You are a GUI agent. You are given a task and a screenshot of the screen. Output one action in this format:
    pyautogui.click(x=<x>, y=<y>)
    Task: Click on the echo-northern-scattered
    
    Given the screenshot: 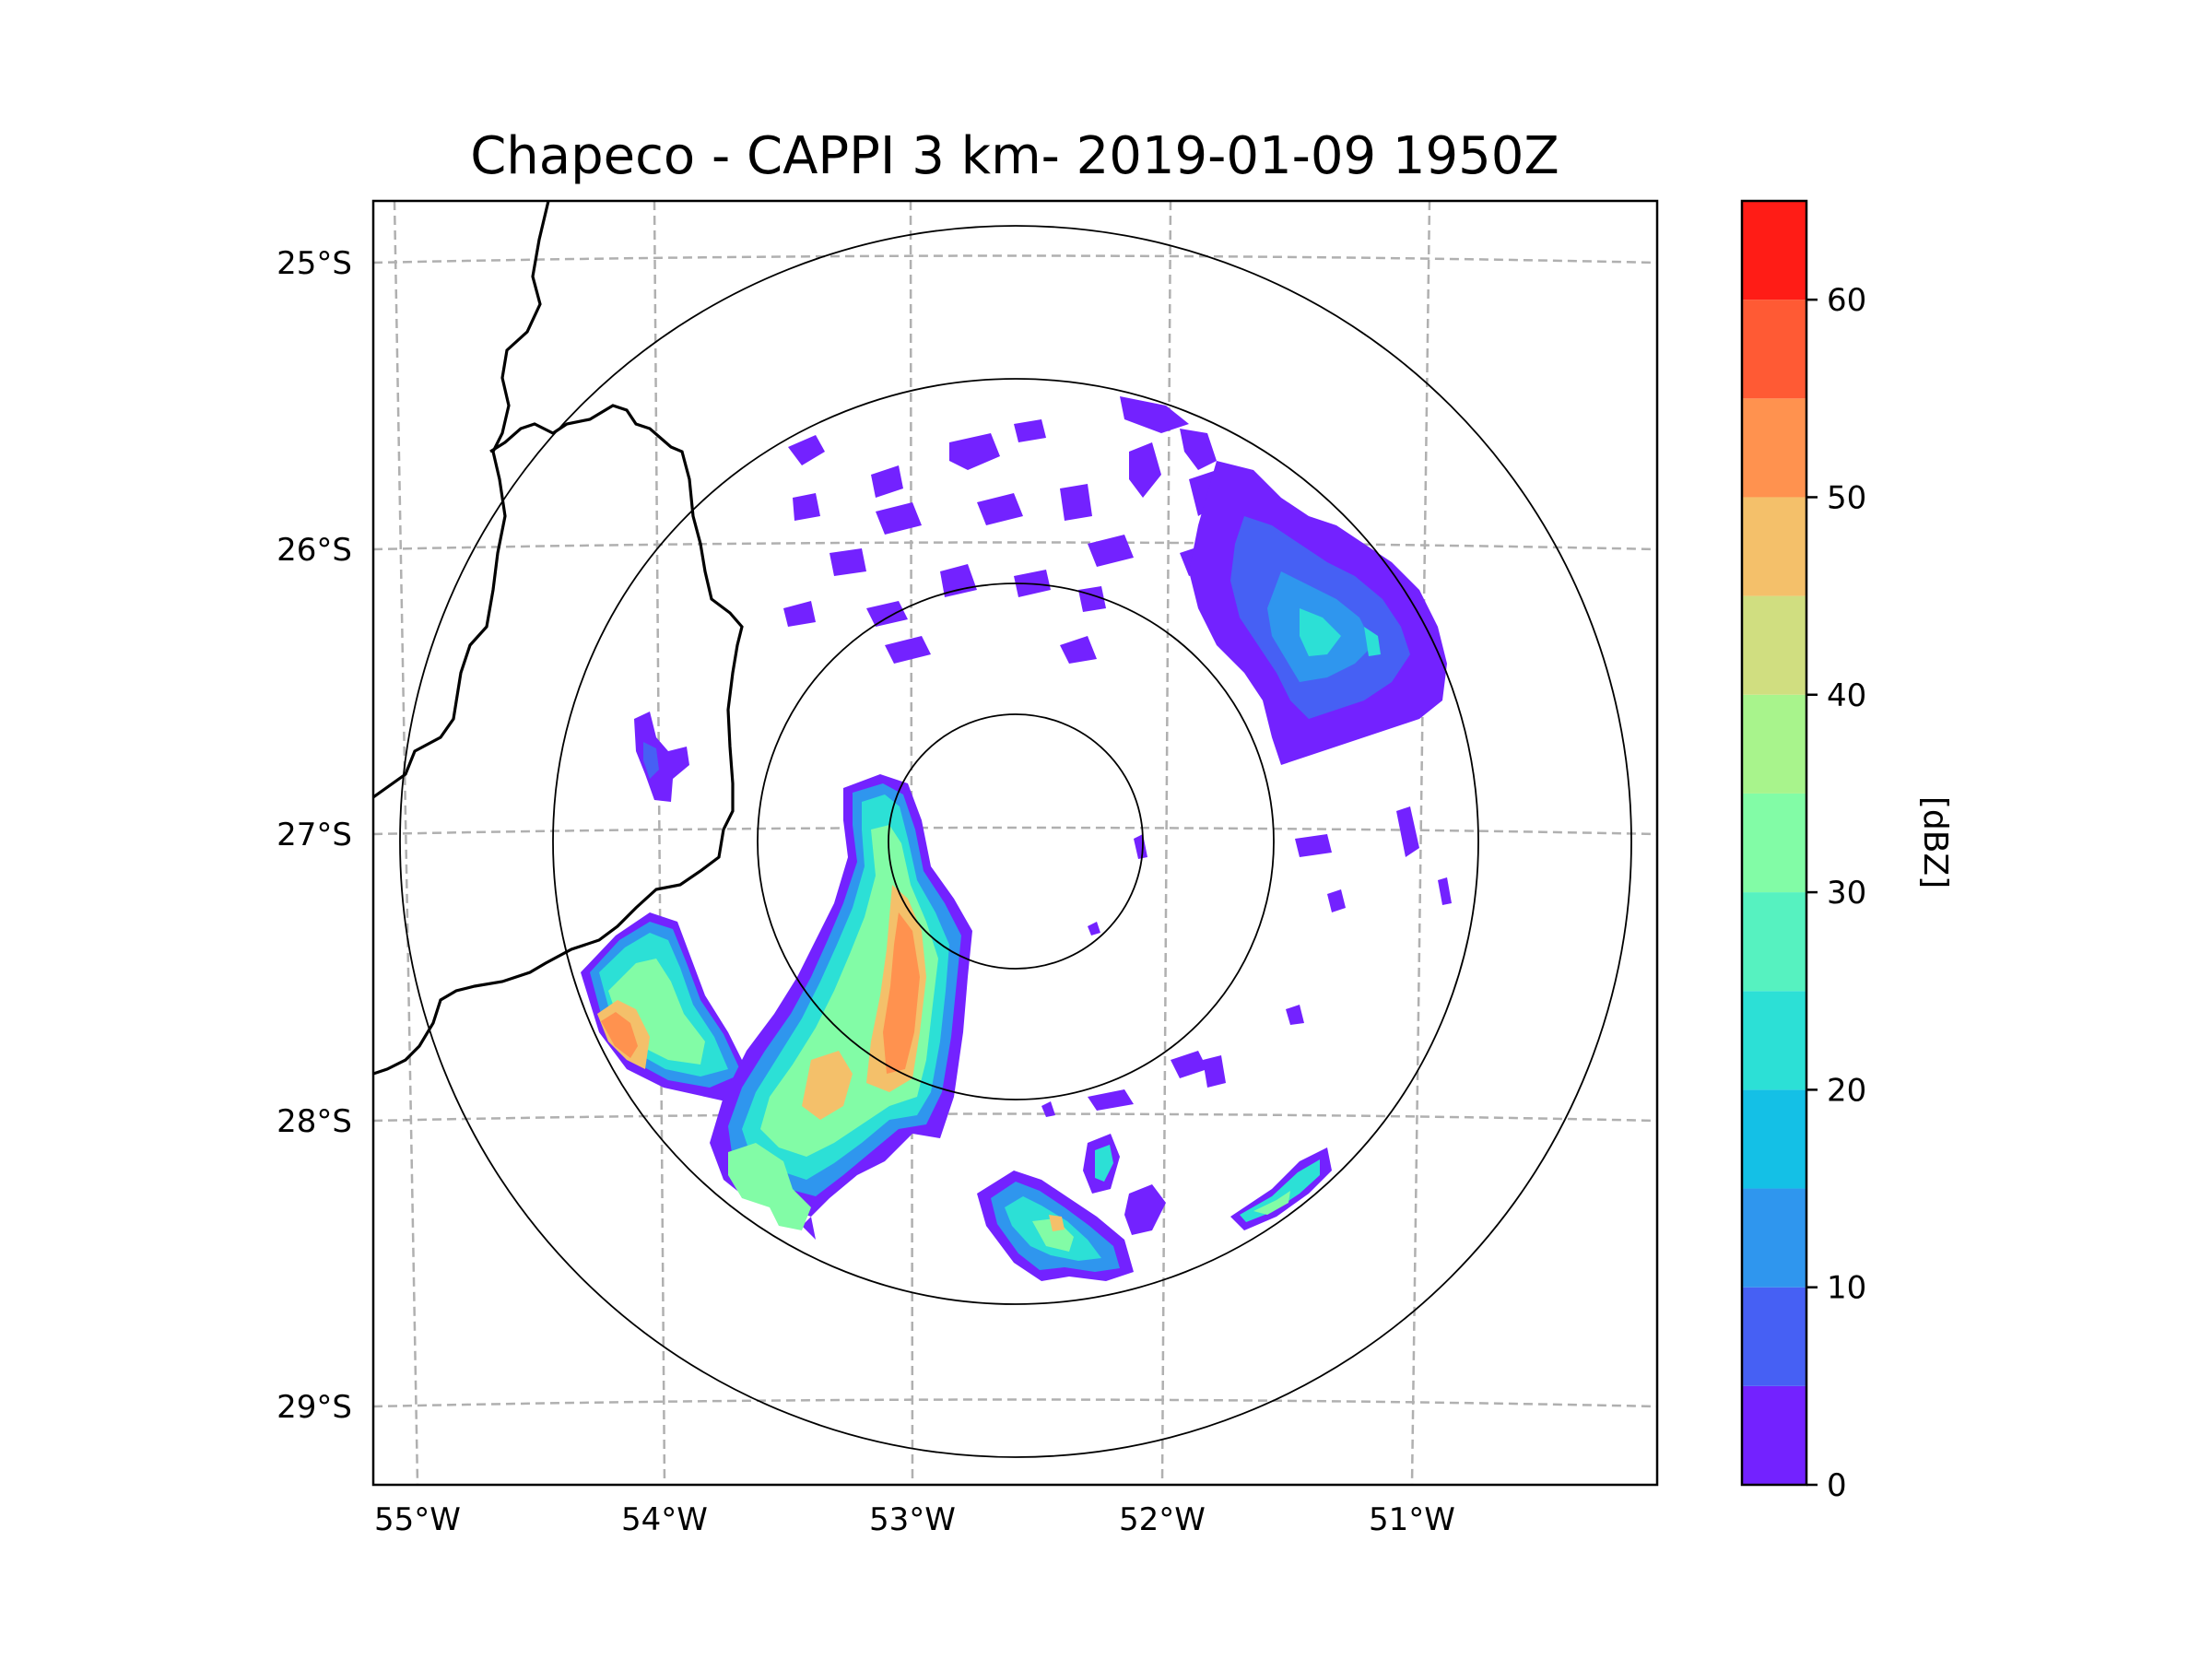 What is the action you would take?
    pyautogui.click(x=1117, y=753)
    